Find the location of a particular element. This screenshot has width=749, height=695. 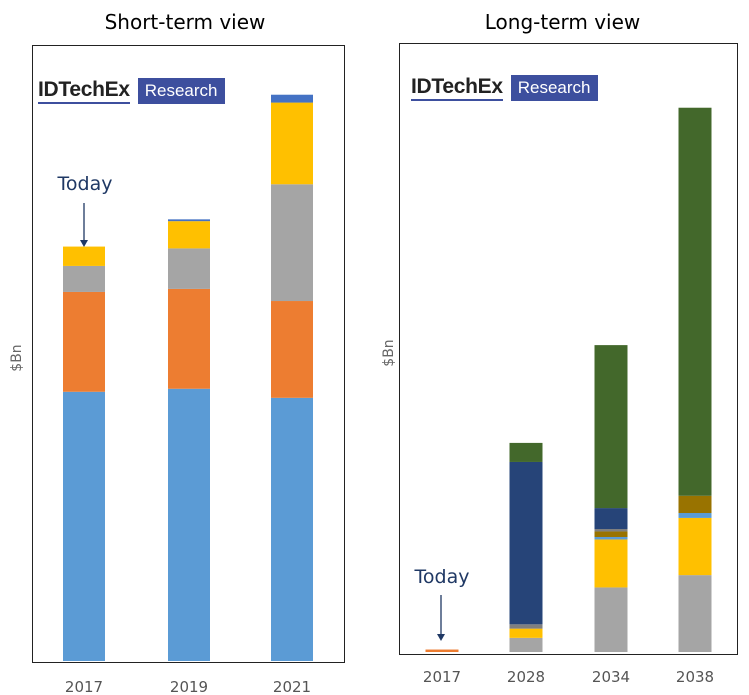

bar-segment-2021-s0 is located at coordinates (292, 529).